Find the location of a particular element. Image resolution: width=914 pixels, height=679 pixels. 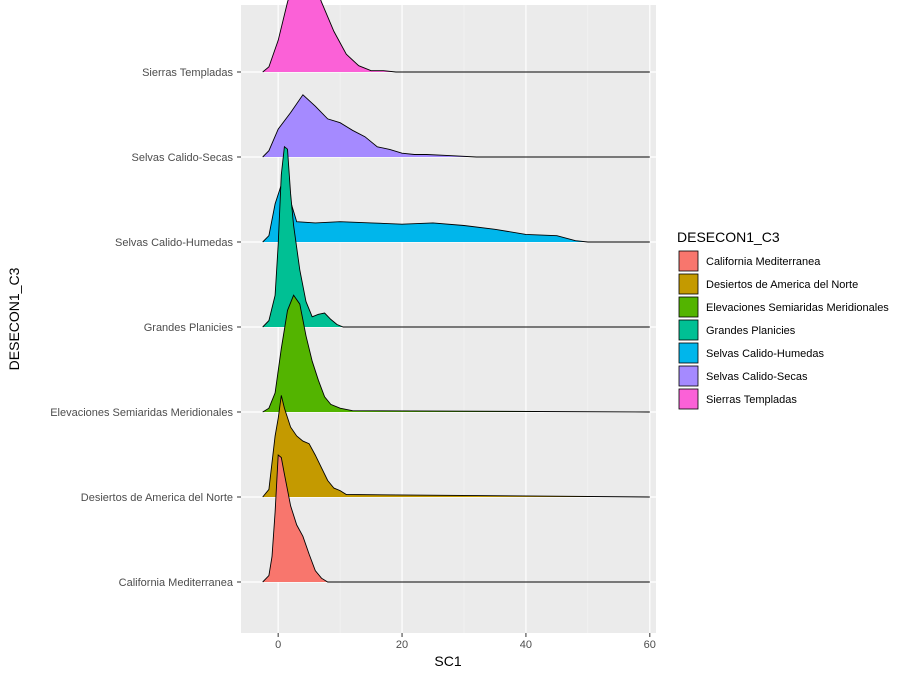

ridge-sierras-templadas is located at coordinates (456, 36).